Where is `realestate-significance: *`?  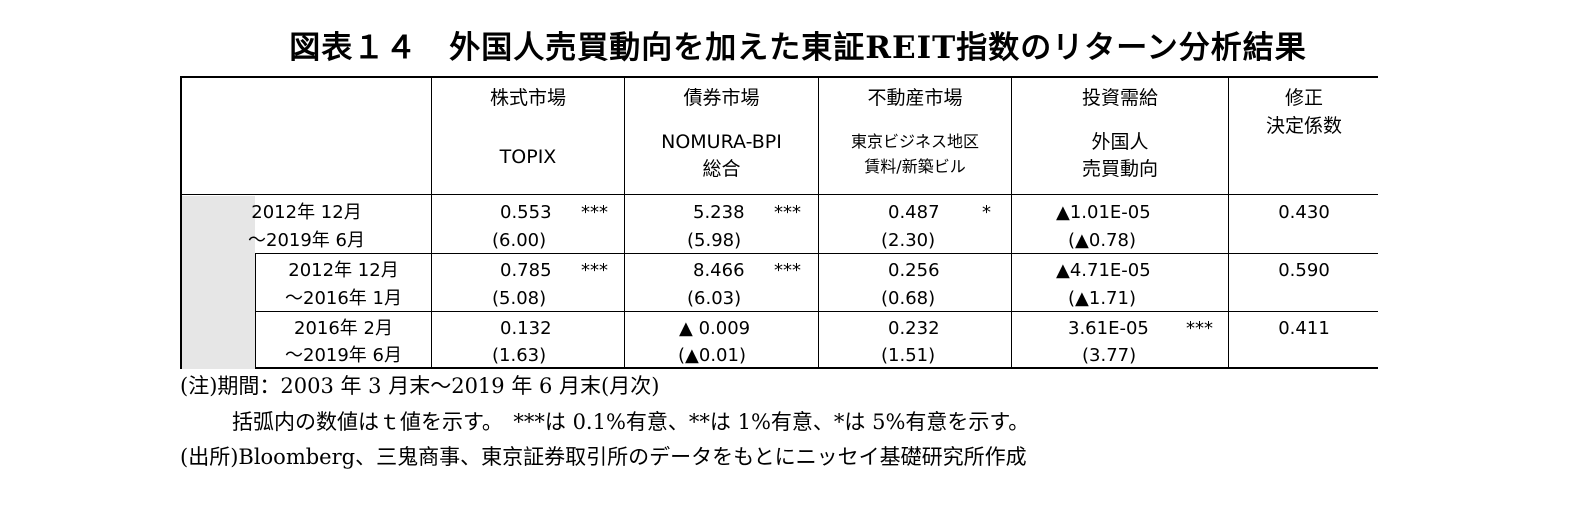
realestate-significance: * is located at coordinates (986, 212).